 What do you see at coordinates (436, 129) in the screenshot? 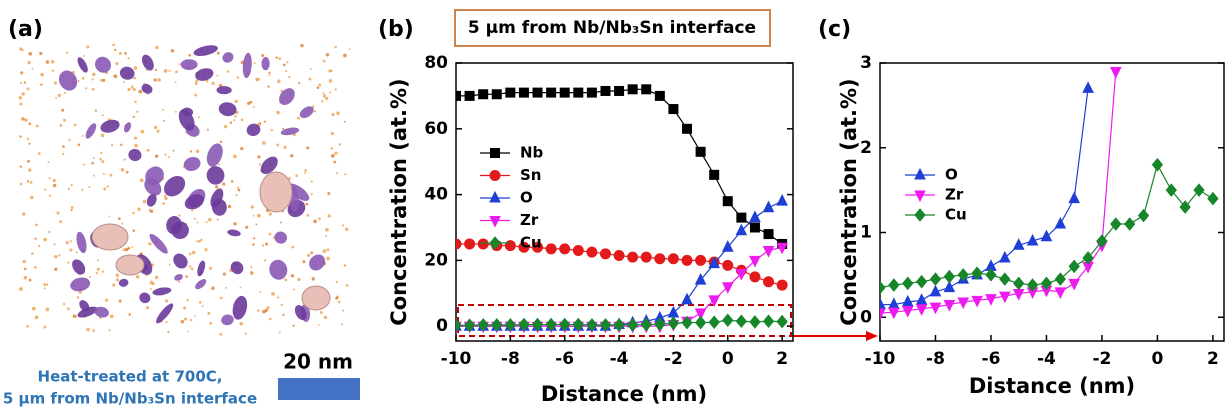
I see `y-tick-label: 60` at bounding box center [436, 129].